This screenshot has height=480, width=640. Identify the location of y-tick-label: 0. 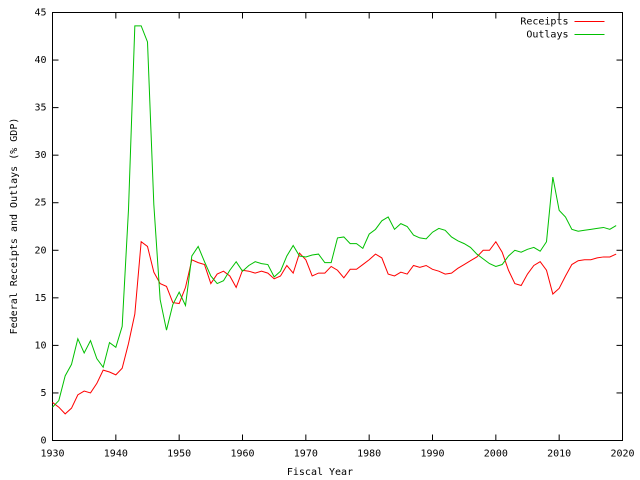
(43, 441).